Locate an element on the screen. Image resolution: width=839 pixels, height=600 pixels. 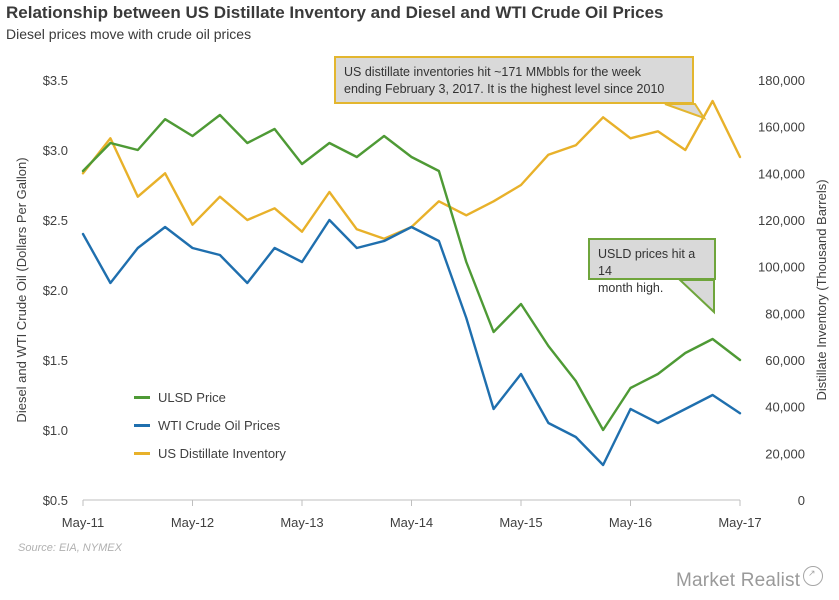
x-tick-label: May-14 is located at coordinates (411, 522).